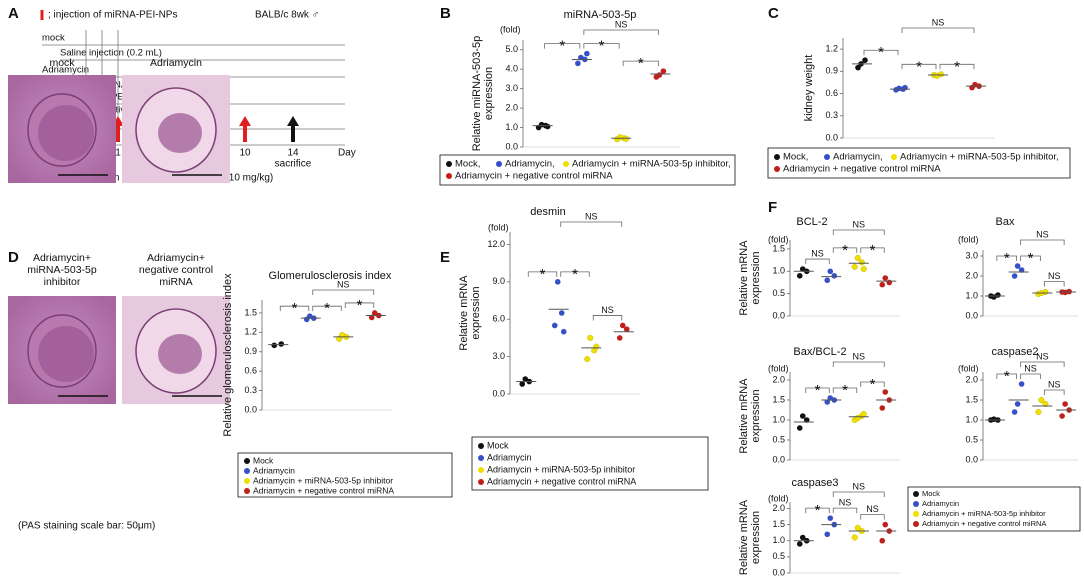 The width and height of the screenshot is (1084, 581). Describe the element at coordinates (62, 282) in the screenshot. I see `histology-label: inhibitor` at that location.